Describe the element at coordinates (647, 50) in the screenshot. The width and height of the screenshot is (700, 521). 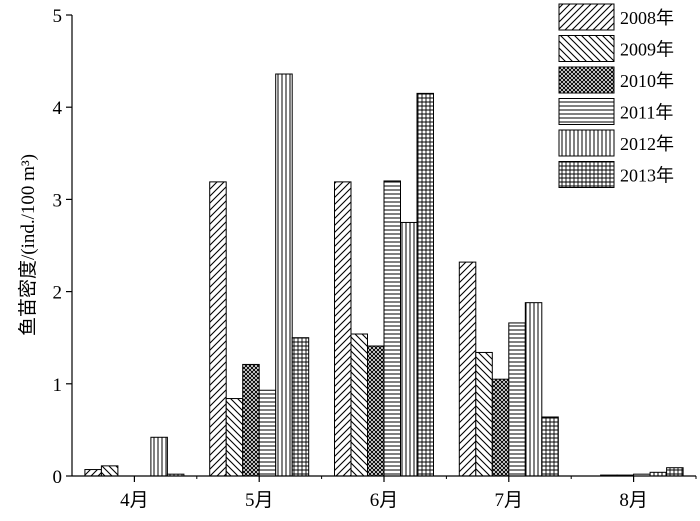
I see `legend-label: 2009年` at that location.